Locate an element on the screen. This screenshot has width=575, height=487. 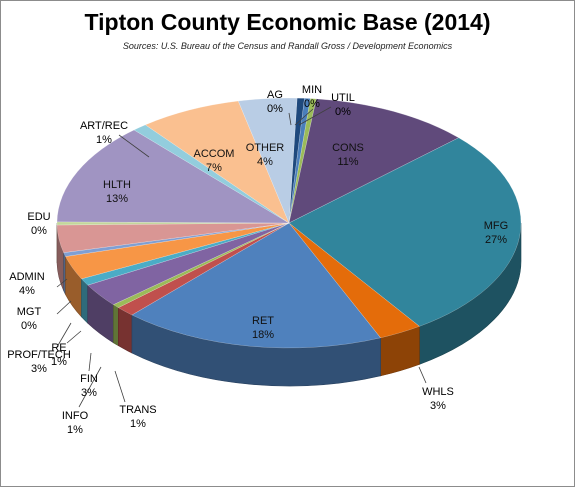
pie-slice-mgt is located at coordinates (176, 239).